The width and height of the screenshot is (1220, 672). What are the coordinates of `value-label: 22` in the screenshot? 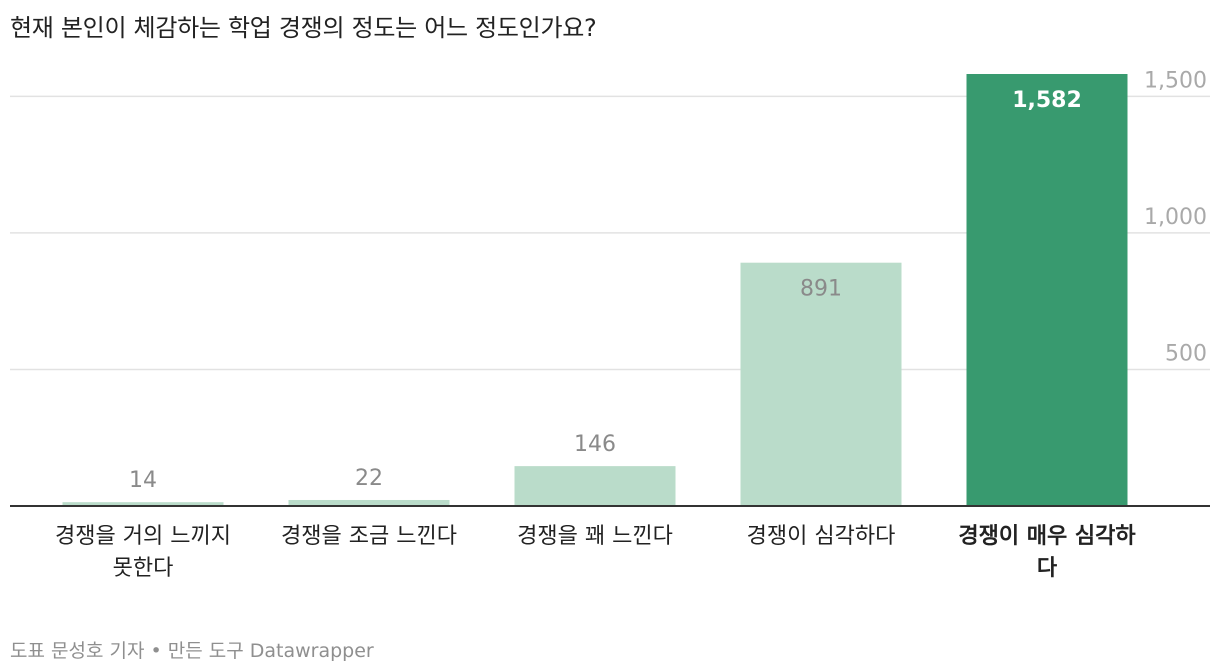 It's located at (369, 478).